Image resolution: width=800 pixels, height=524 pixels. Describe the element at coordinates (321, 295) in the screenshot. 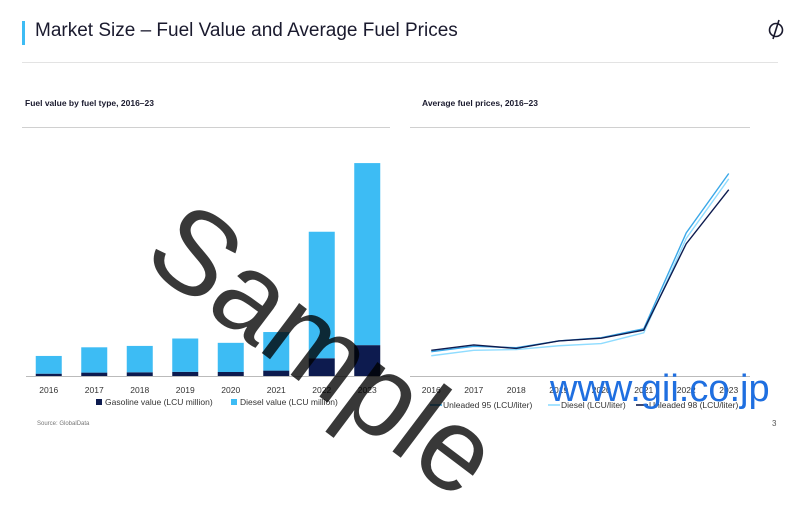

I see `diesel-bar-2022` at that location.